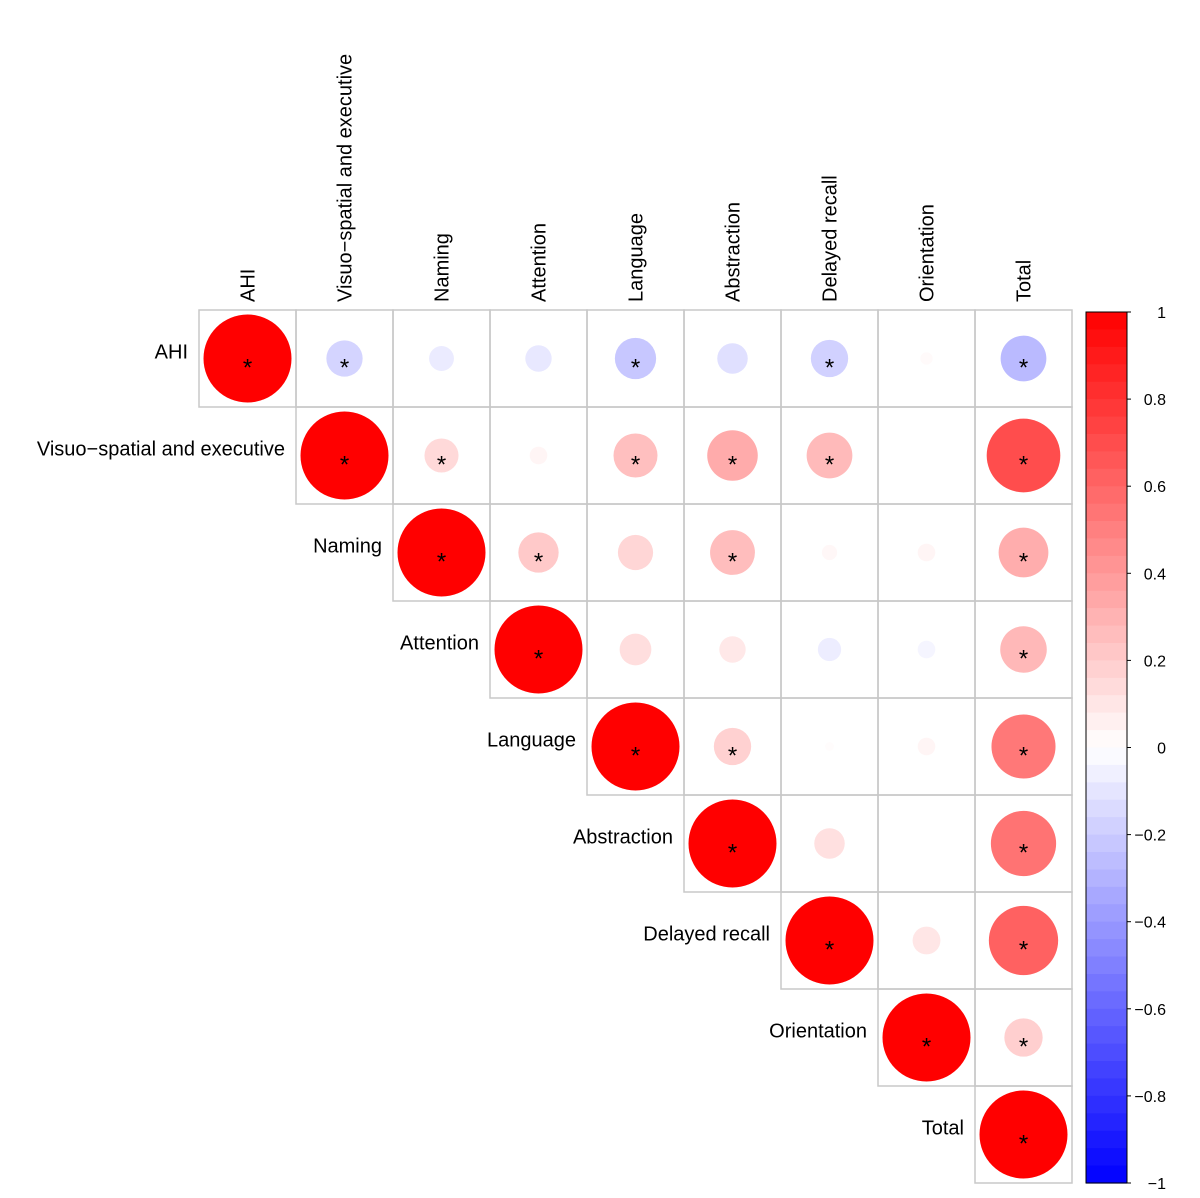 The width and height of the screenshot is (1200, 1198). I want to click on column-label: Delayed recall, so click(831, 238).